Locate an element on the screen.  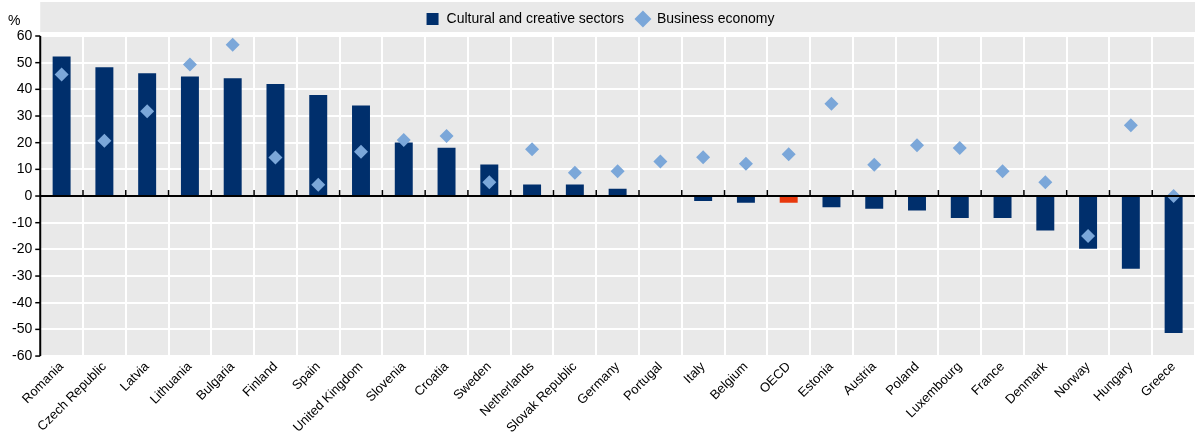
y-tick-label: -10 is located at coordinates (22, 221).